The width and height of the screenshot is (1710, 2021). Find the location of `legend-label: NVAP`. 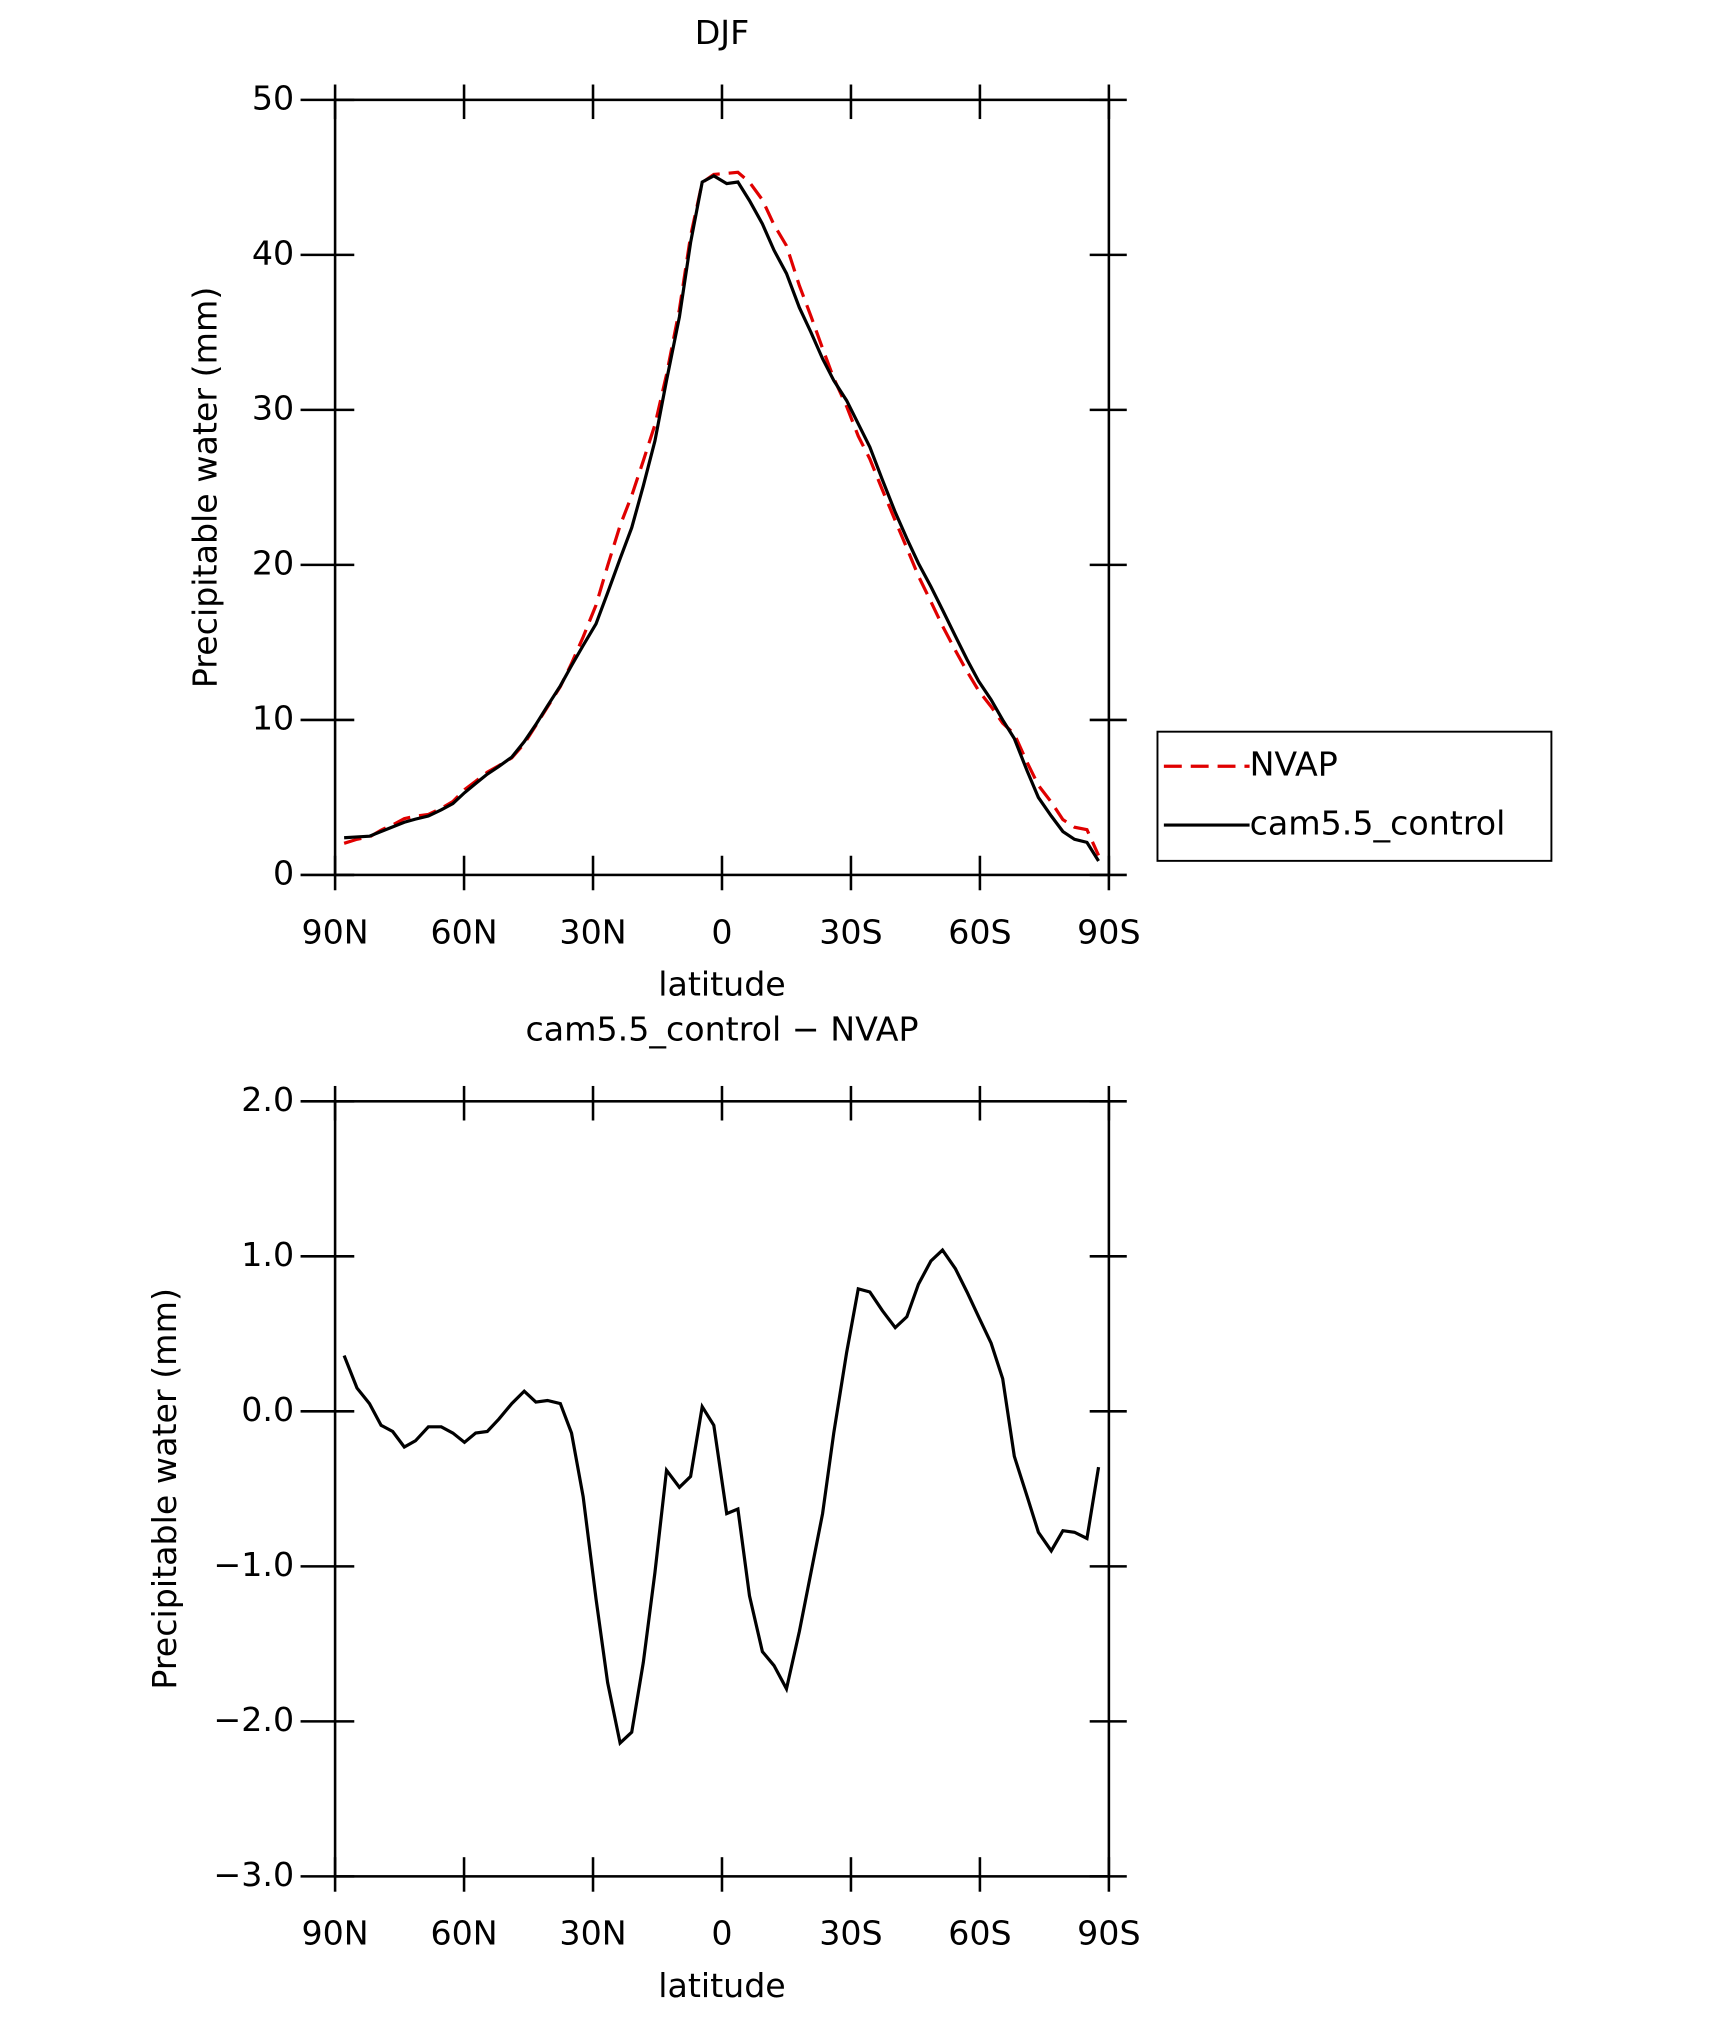

legend-label: NVAP is located at coordinates (1294, 764).